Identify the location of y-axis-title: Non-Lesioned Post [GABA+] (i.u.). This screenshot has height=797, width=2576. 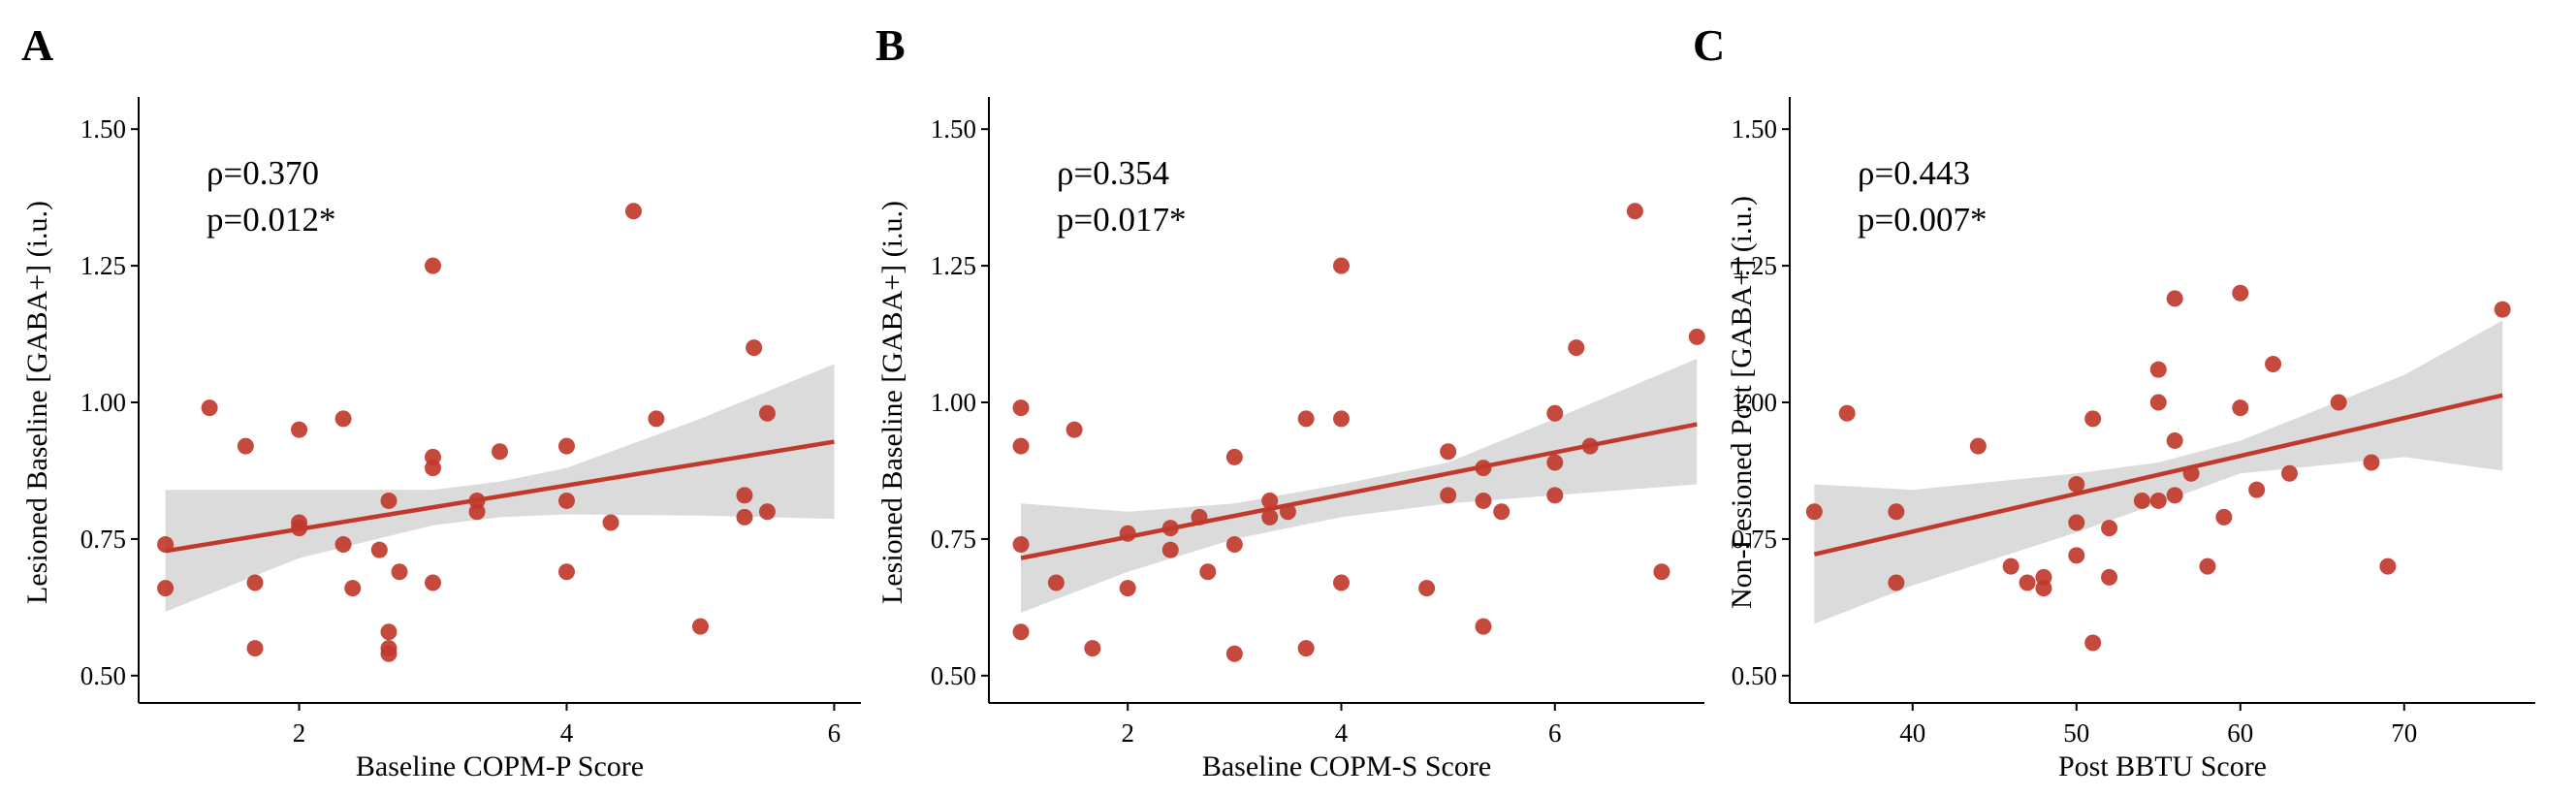
(1742, 402).